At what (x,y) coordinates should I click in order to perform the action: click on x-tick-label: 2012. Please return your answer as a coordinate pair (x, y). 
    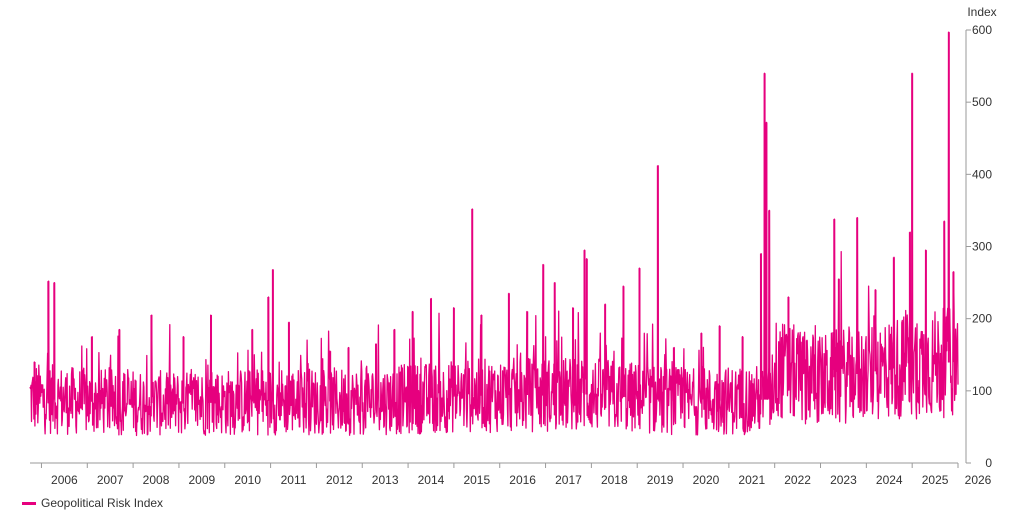
    Looking at the image, I should click on (339, 480).